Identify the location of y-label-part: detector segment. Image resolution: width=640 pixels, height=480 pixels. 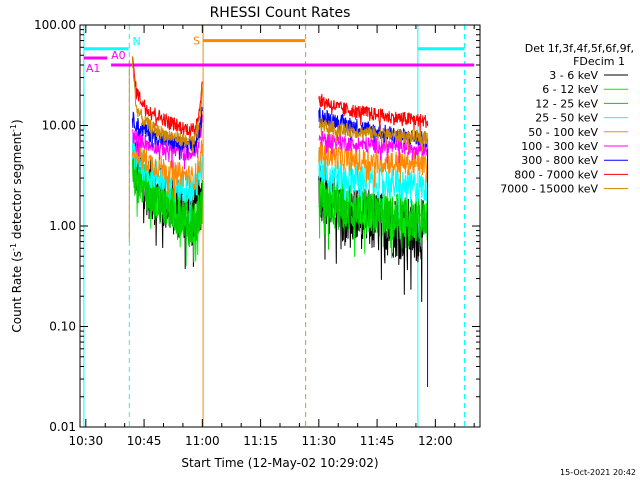
(17, 187).